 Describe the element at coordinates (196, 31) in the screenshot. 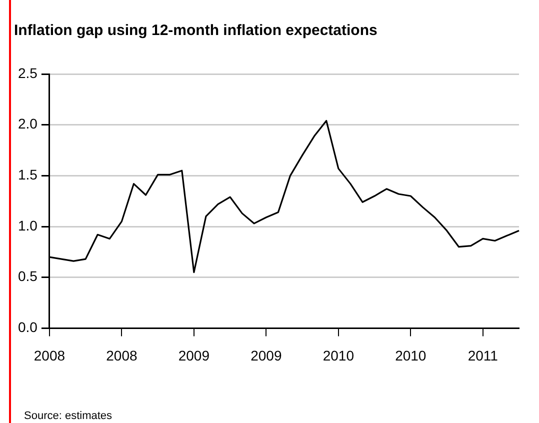

I see `chart-title: Inflation gap using 12-month inflation expectations` at that location.